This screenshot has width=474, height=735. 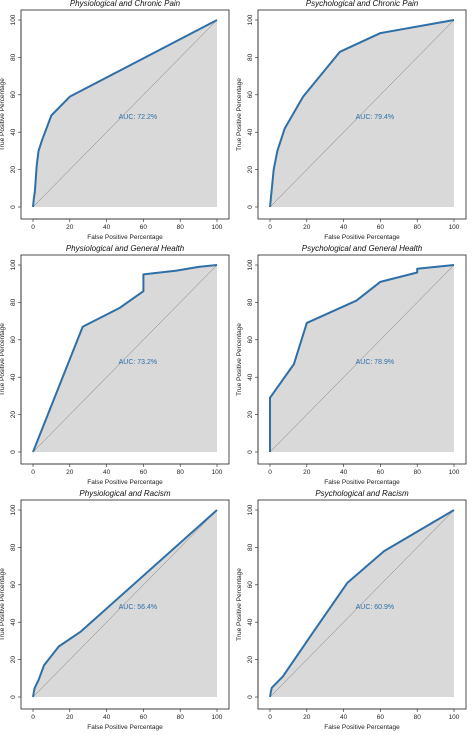 I want to click on chart-title: Physiological and General Health, so click(x=125, y=248).